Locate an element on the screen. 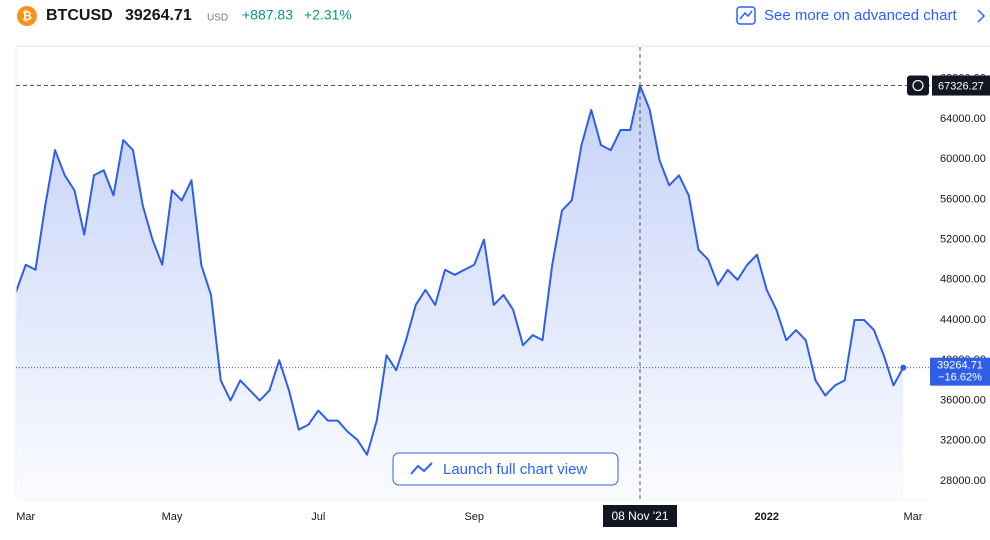 Image resolution: width=990 pixels, height=540 pixels. advanced-chart-link: See more on advanced chart is located at coordinates (861, 15).